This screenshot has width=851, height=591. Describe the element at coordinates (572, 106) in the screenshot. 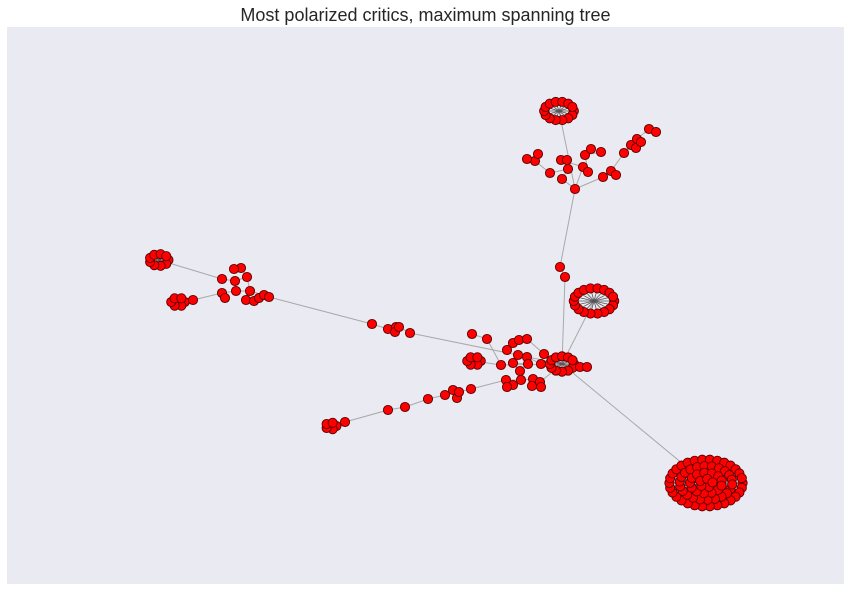

I see `node-top-ring` at that location.